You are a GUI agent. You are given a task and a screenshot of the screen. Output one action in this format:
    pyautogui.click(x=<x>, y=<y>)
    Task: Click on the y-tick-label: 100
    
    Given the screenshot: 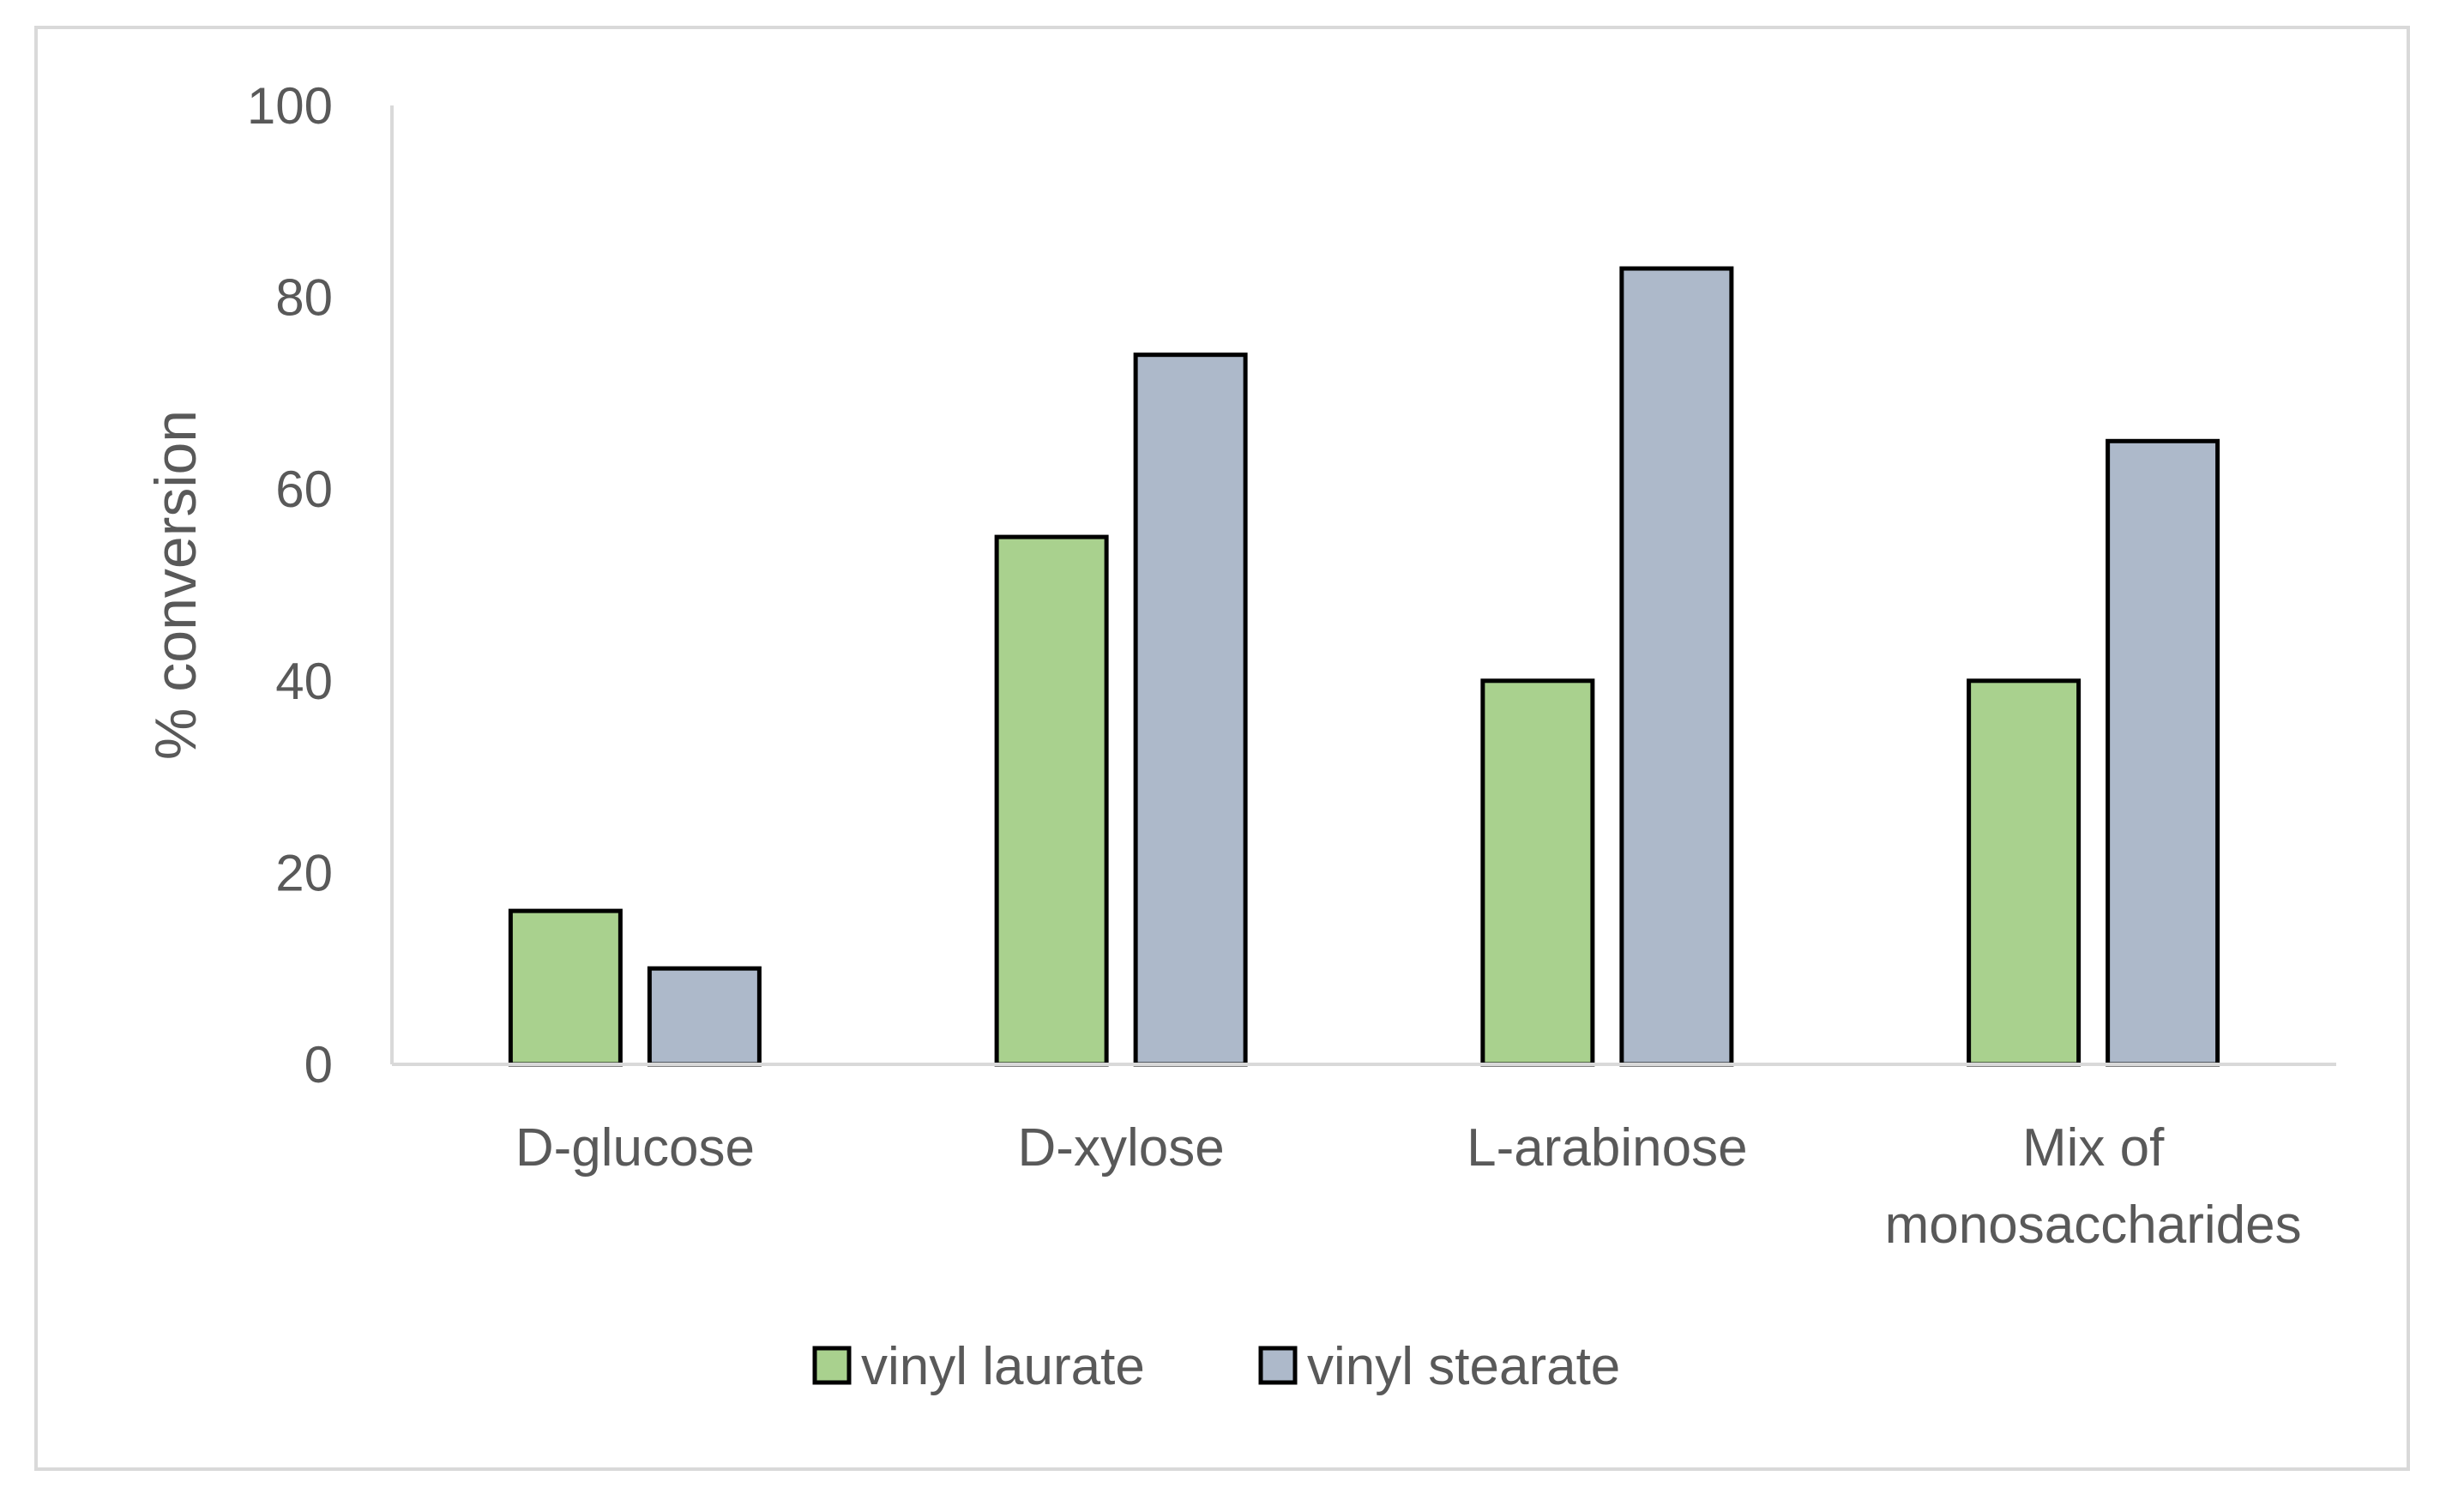 What is the action you would take?
    pyautogui.click(x=290, y=106)
    